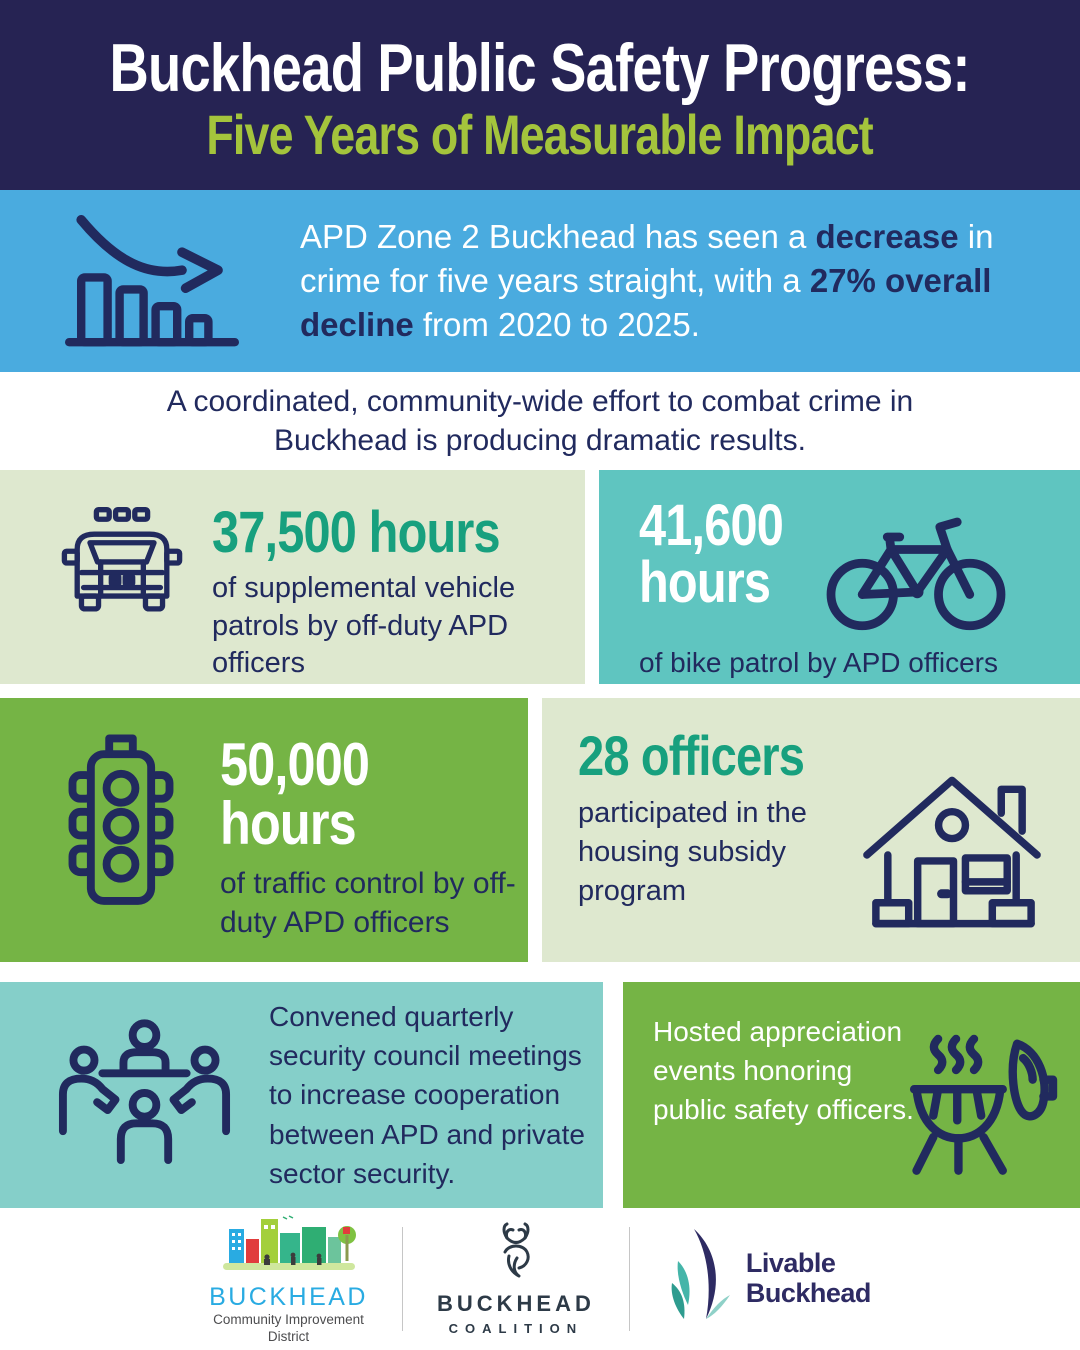 The image size is (1080, 1350). I want to click on card-bike-patrol: 41,600 hours, so click(839, 577).